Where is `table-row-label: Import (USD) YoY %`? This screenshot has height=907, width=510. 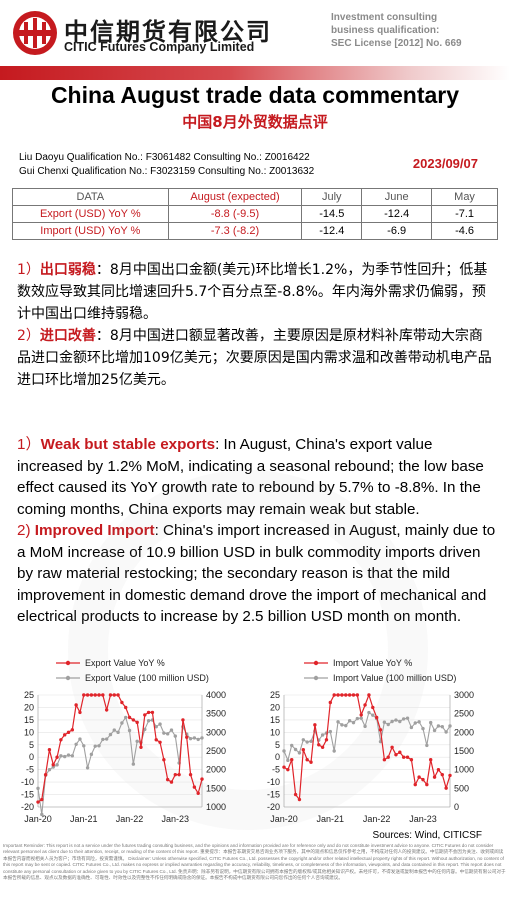
table-row-label: Import (USD) YoY % is located at coordinates (90, 231).